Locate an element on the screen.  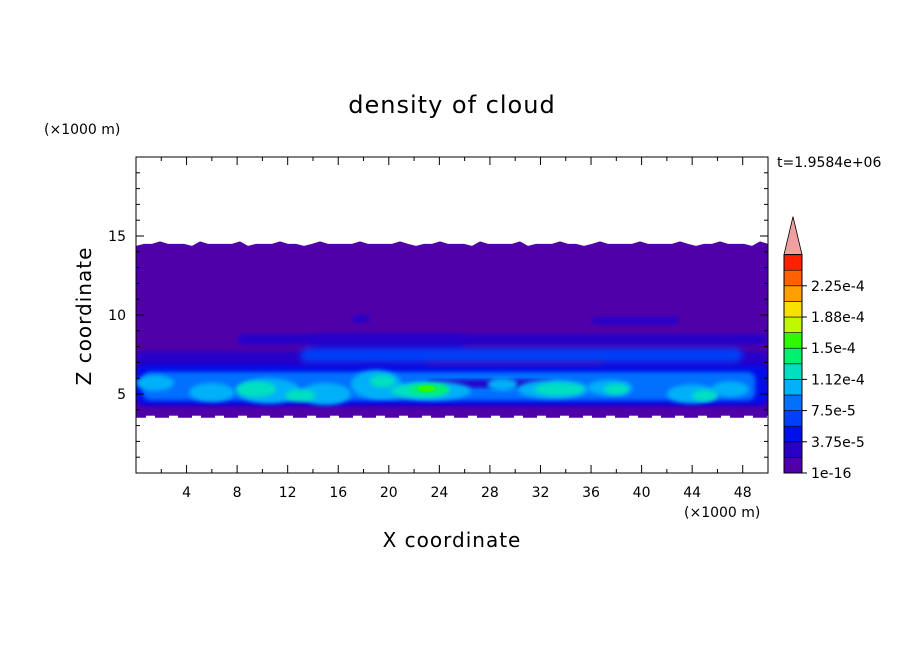
core-band-upper is located at coordinates (521, 355).